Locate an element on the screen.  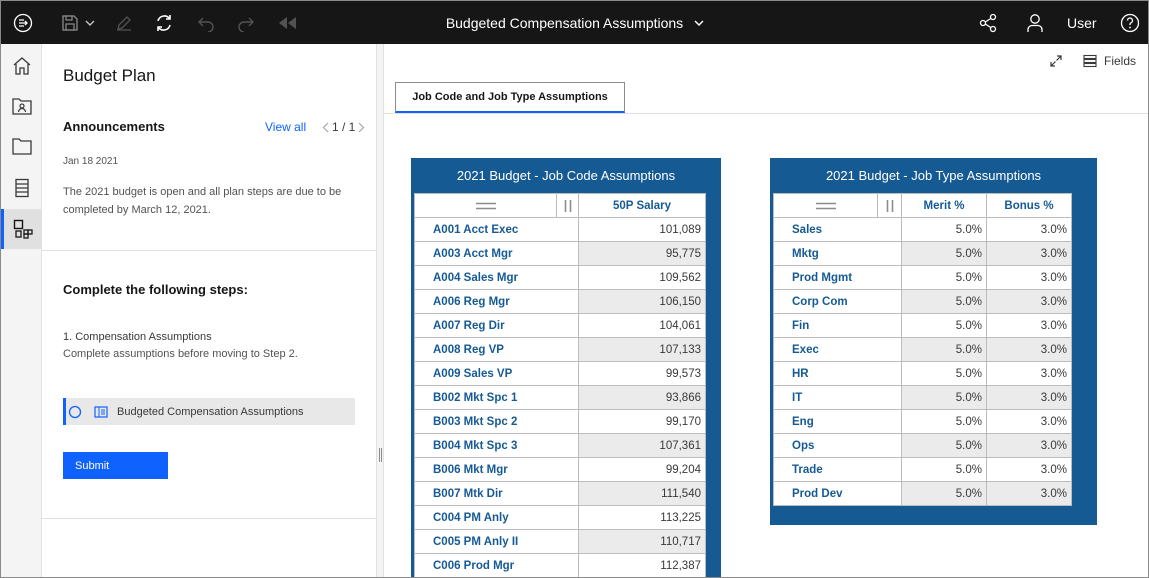
undo-icon is located at coordinates (206, 22).